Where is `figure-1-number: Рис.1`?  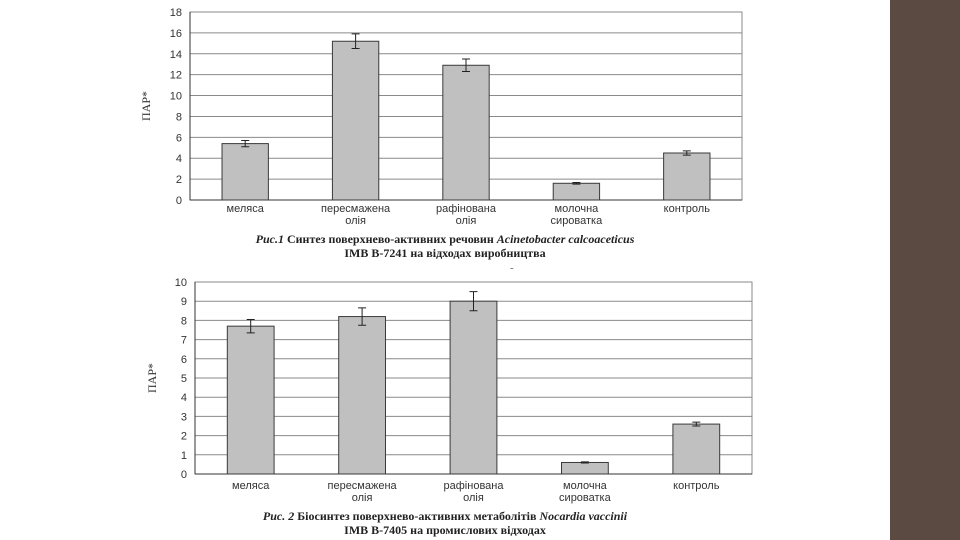 figure-1-number: Рис.1 is located at coordinates (269, 239).